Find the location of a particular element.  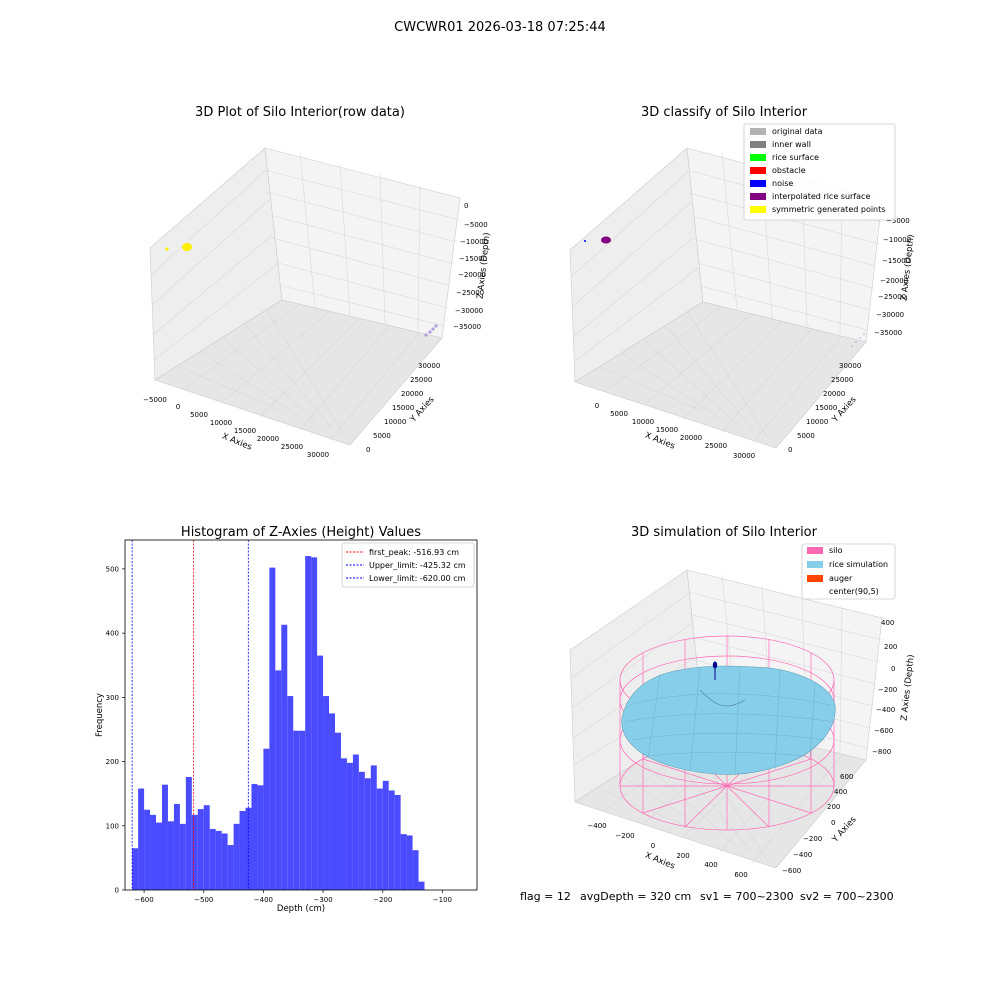

classify3d-legend-label: rice surface is located at coordinates (795, 157).